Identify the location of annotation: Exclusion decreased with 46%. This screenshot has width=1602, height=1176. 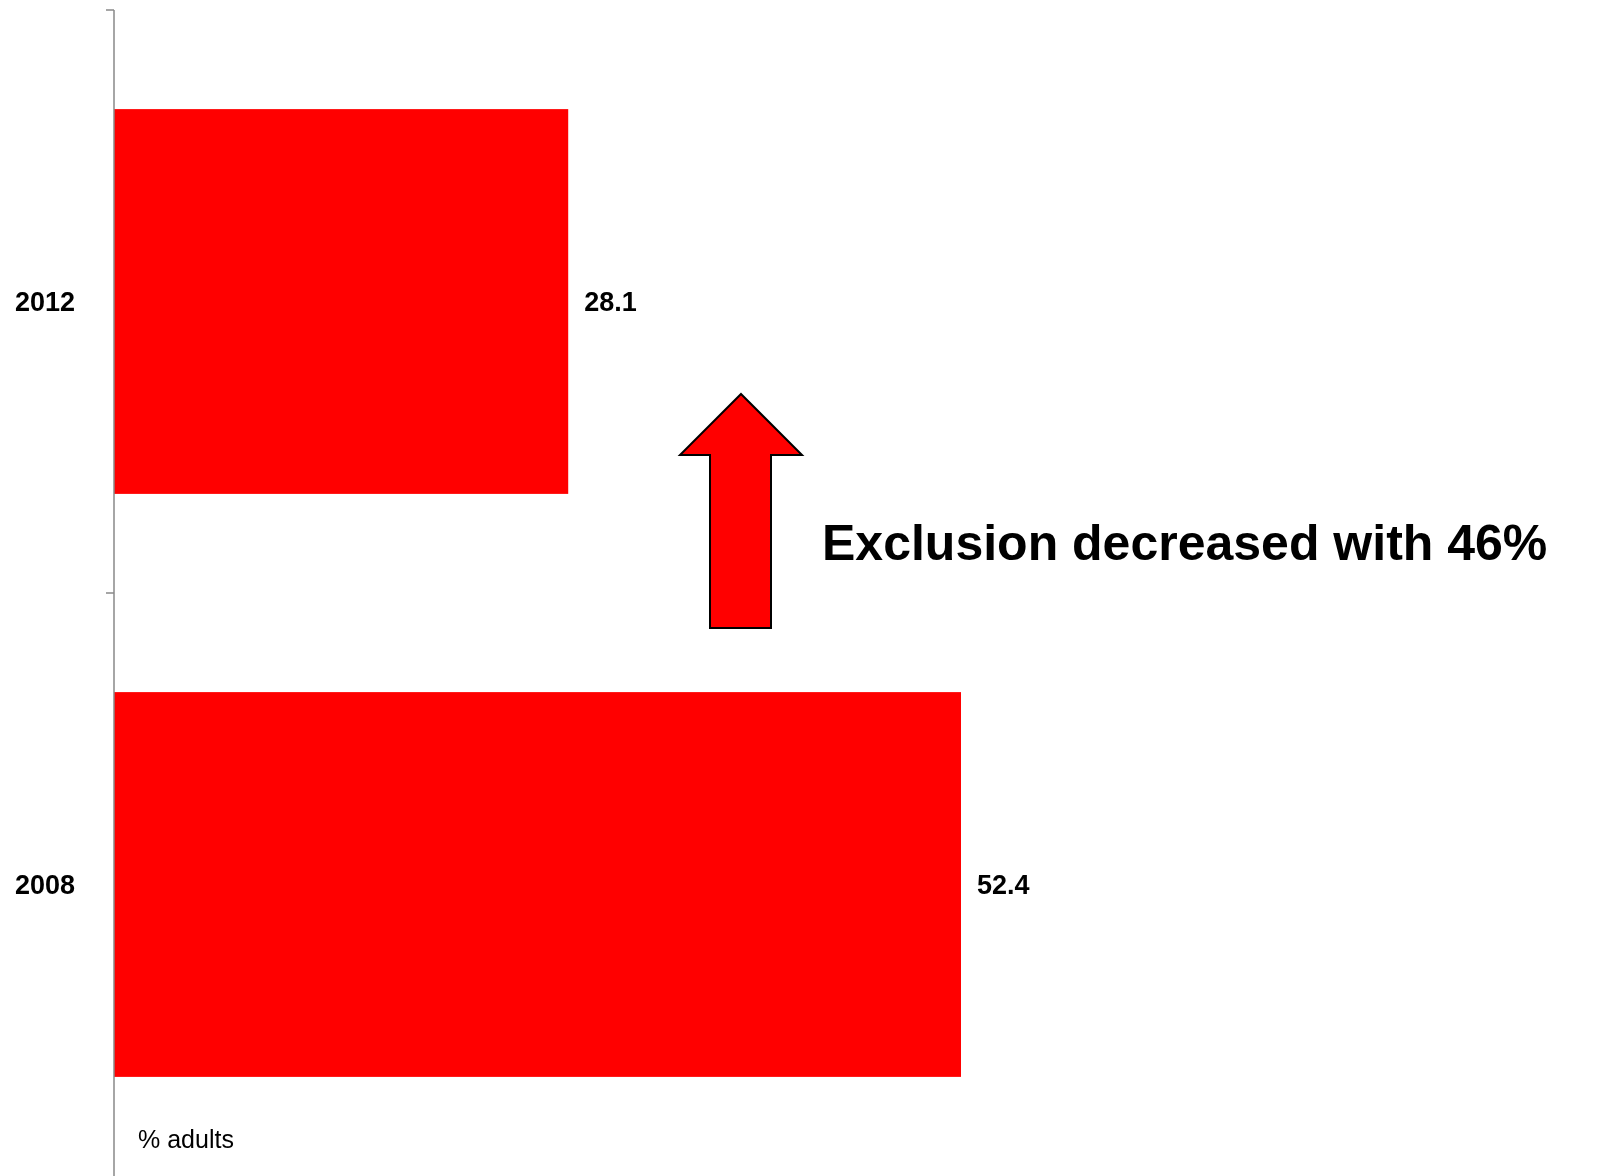
(1185, 543).